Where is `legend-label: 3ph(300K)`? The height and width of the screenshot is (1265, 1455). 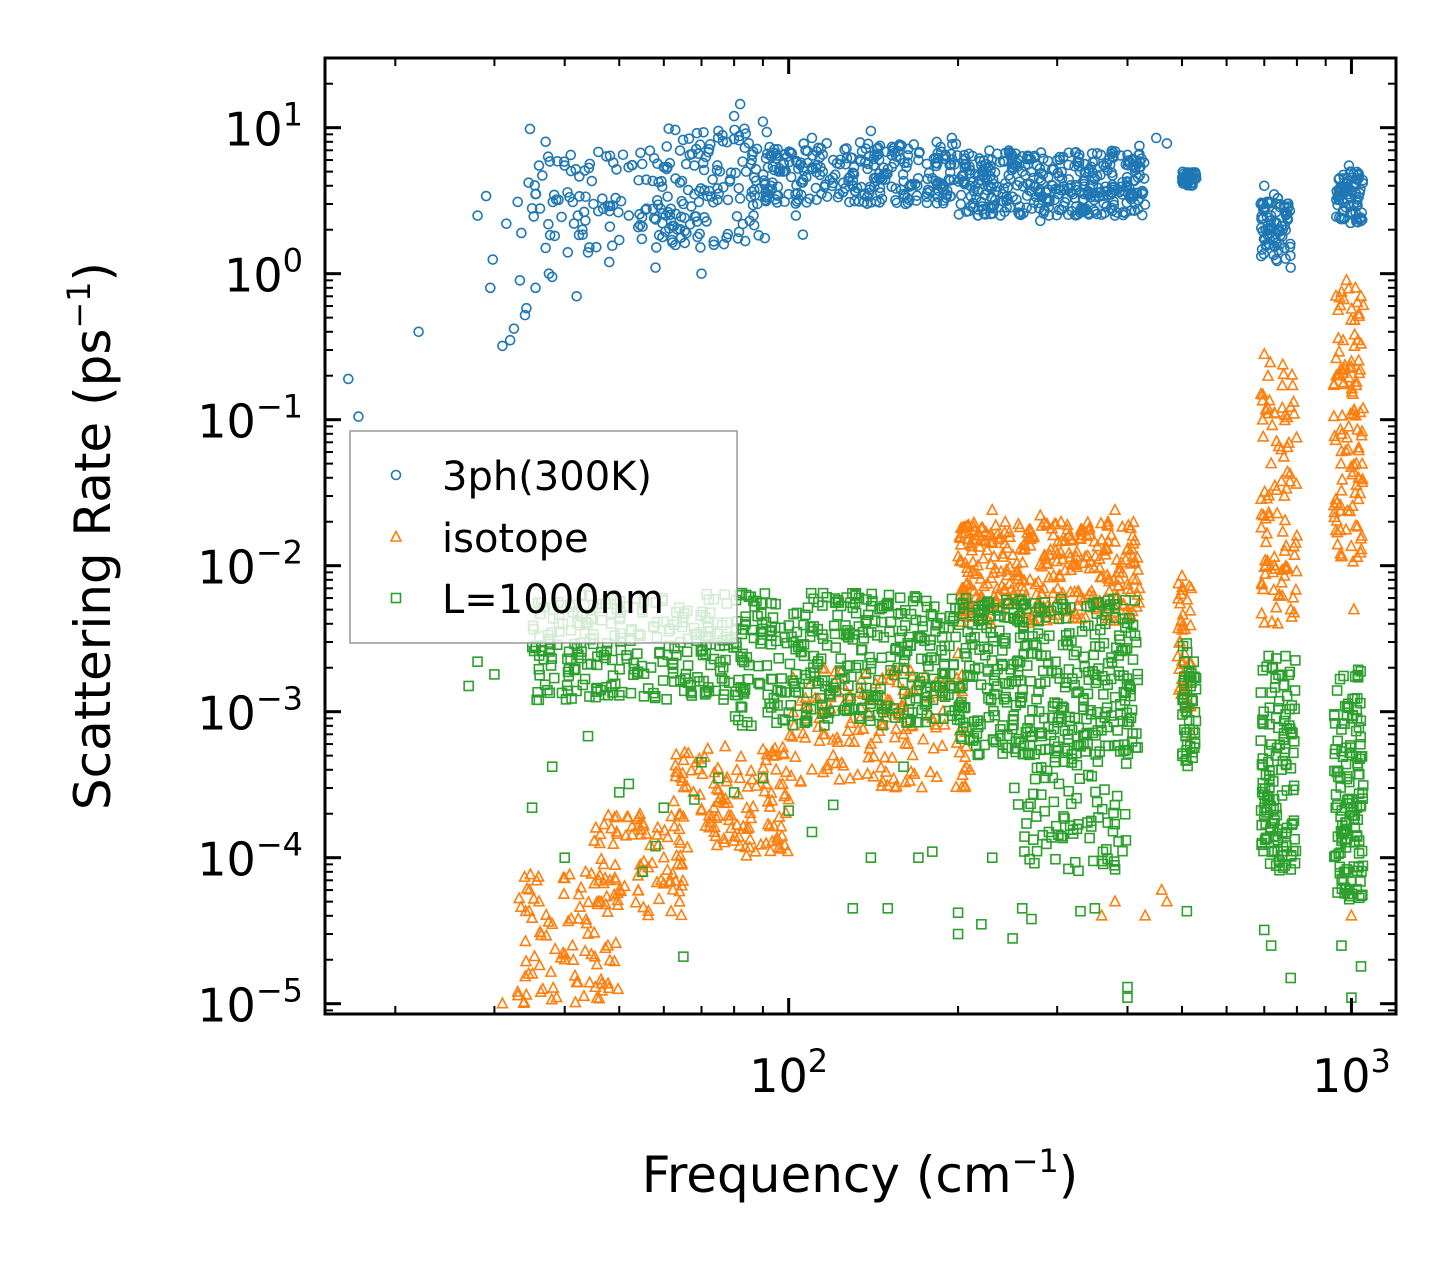
legend-label: 3ph(300K) is located at coordinates (547, 477).